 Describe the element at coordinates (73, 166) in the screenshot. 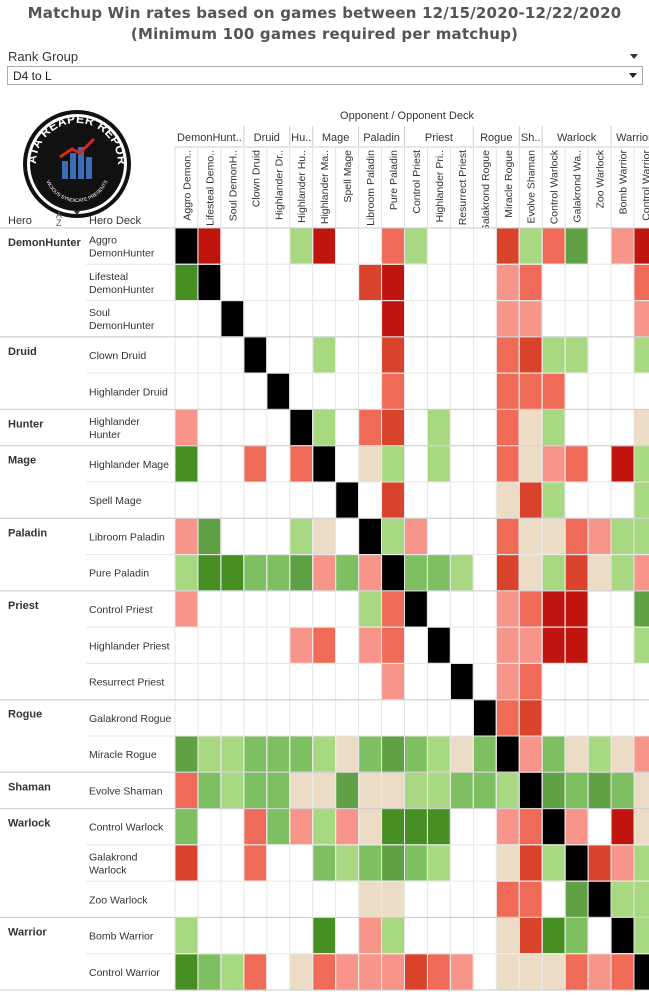

I see `logo-bar` at that location.